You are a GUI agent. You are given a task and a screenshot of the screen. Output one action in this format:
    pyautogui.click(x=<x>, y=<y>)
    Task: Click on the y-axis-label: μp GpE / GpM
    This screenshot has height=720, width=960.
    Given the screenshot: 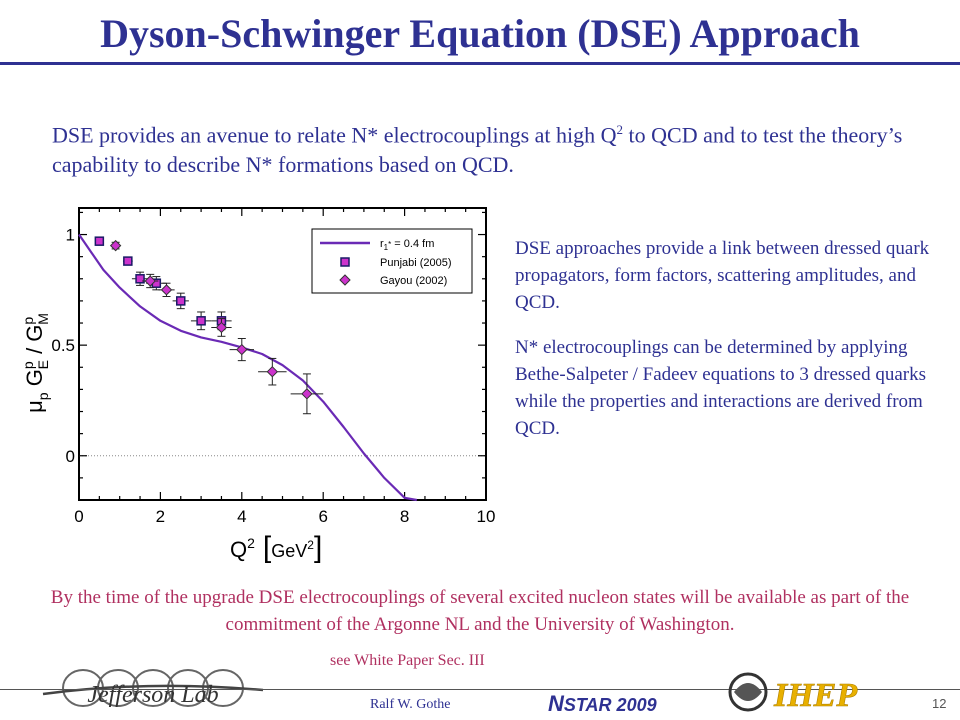 What is the action you would take?
    pyautogui.click(x=35, y=363)
    